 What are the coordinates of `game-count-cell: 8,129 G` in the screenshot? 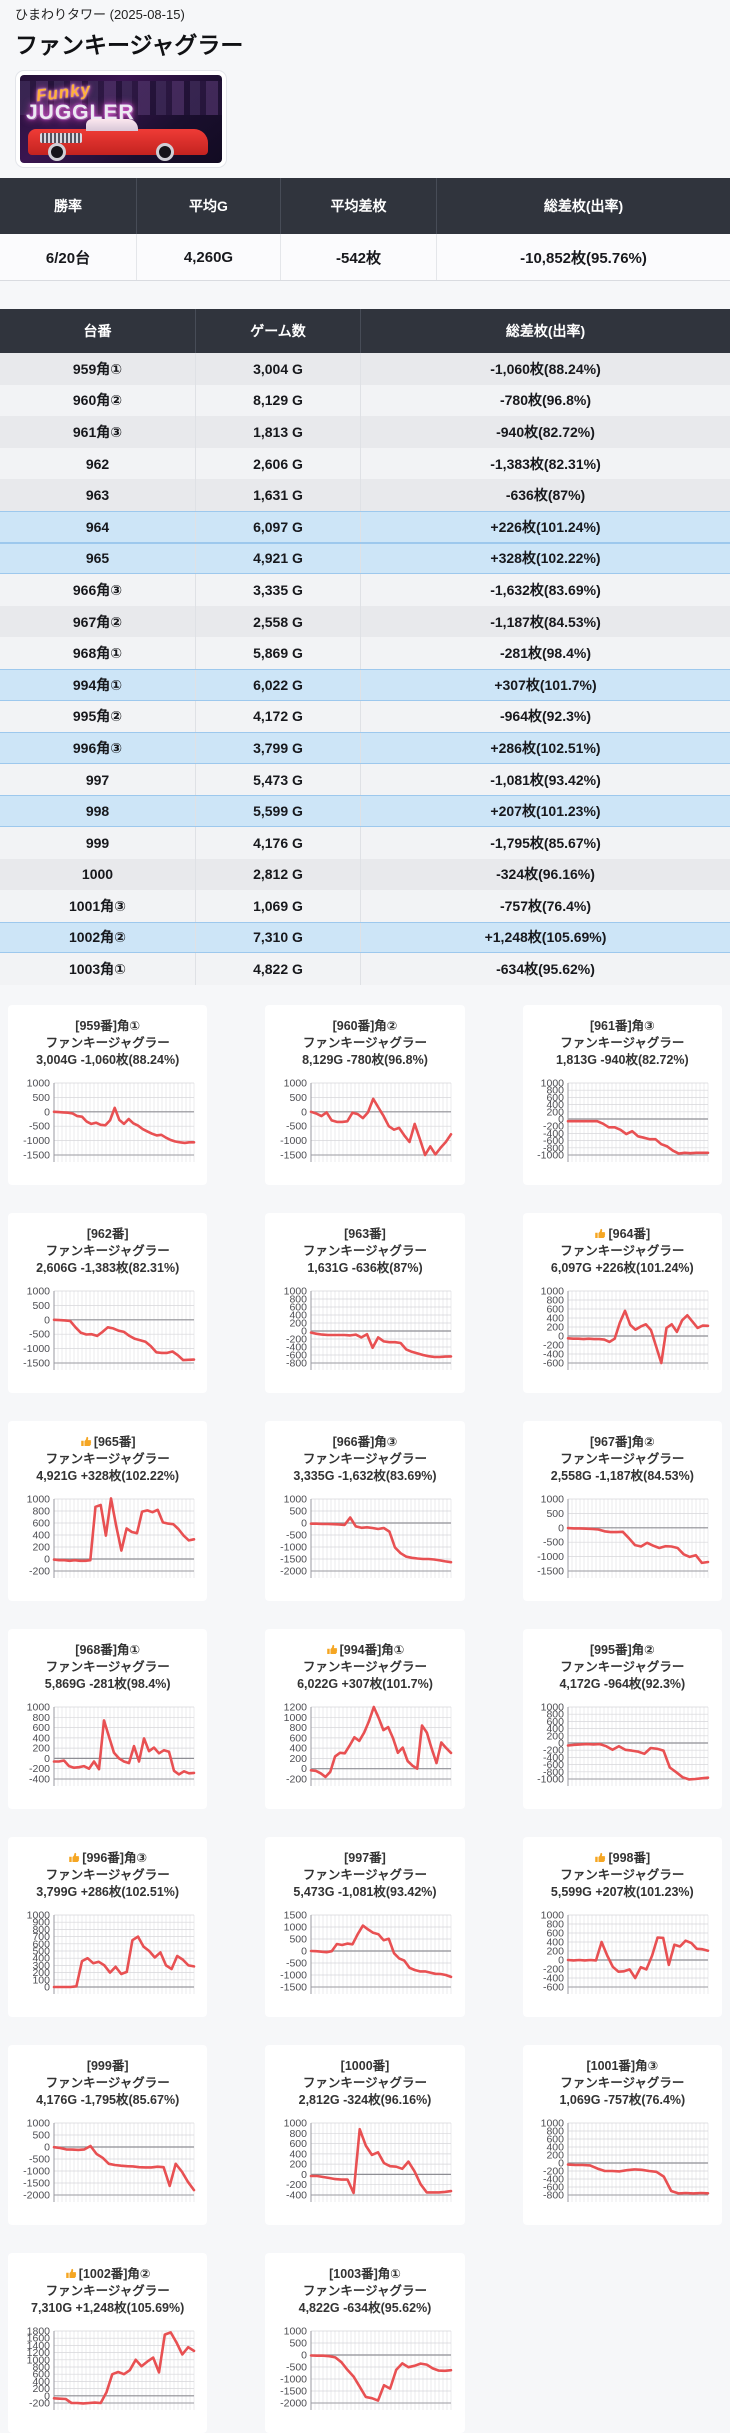 It's located at (278, 400).